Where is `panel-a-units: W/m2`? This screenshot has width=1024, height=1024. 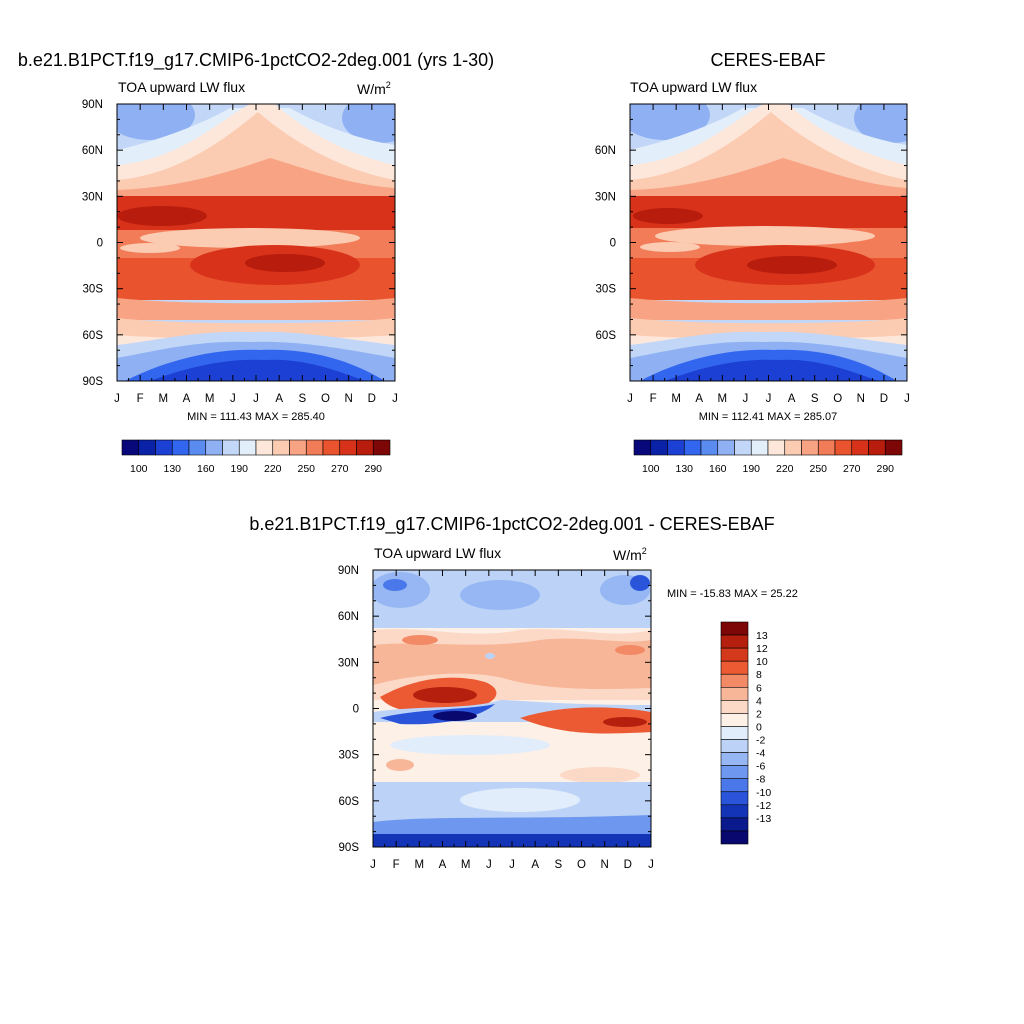
panel-a-units: W/m2 is located at coordinates (374, 88).